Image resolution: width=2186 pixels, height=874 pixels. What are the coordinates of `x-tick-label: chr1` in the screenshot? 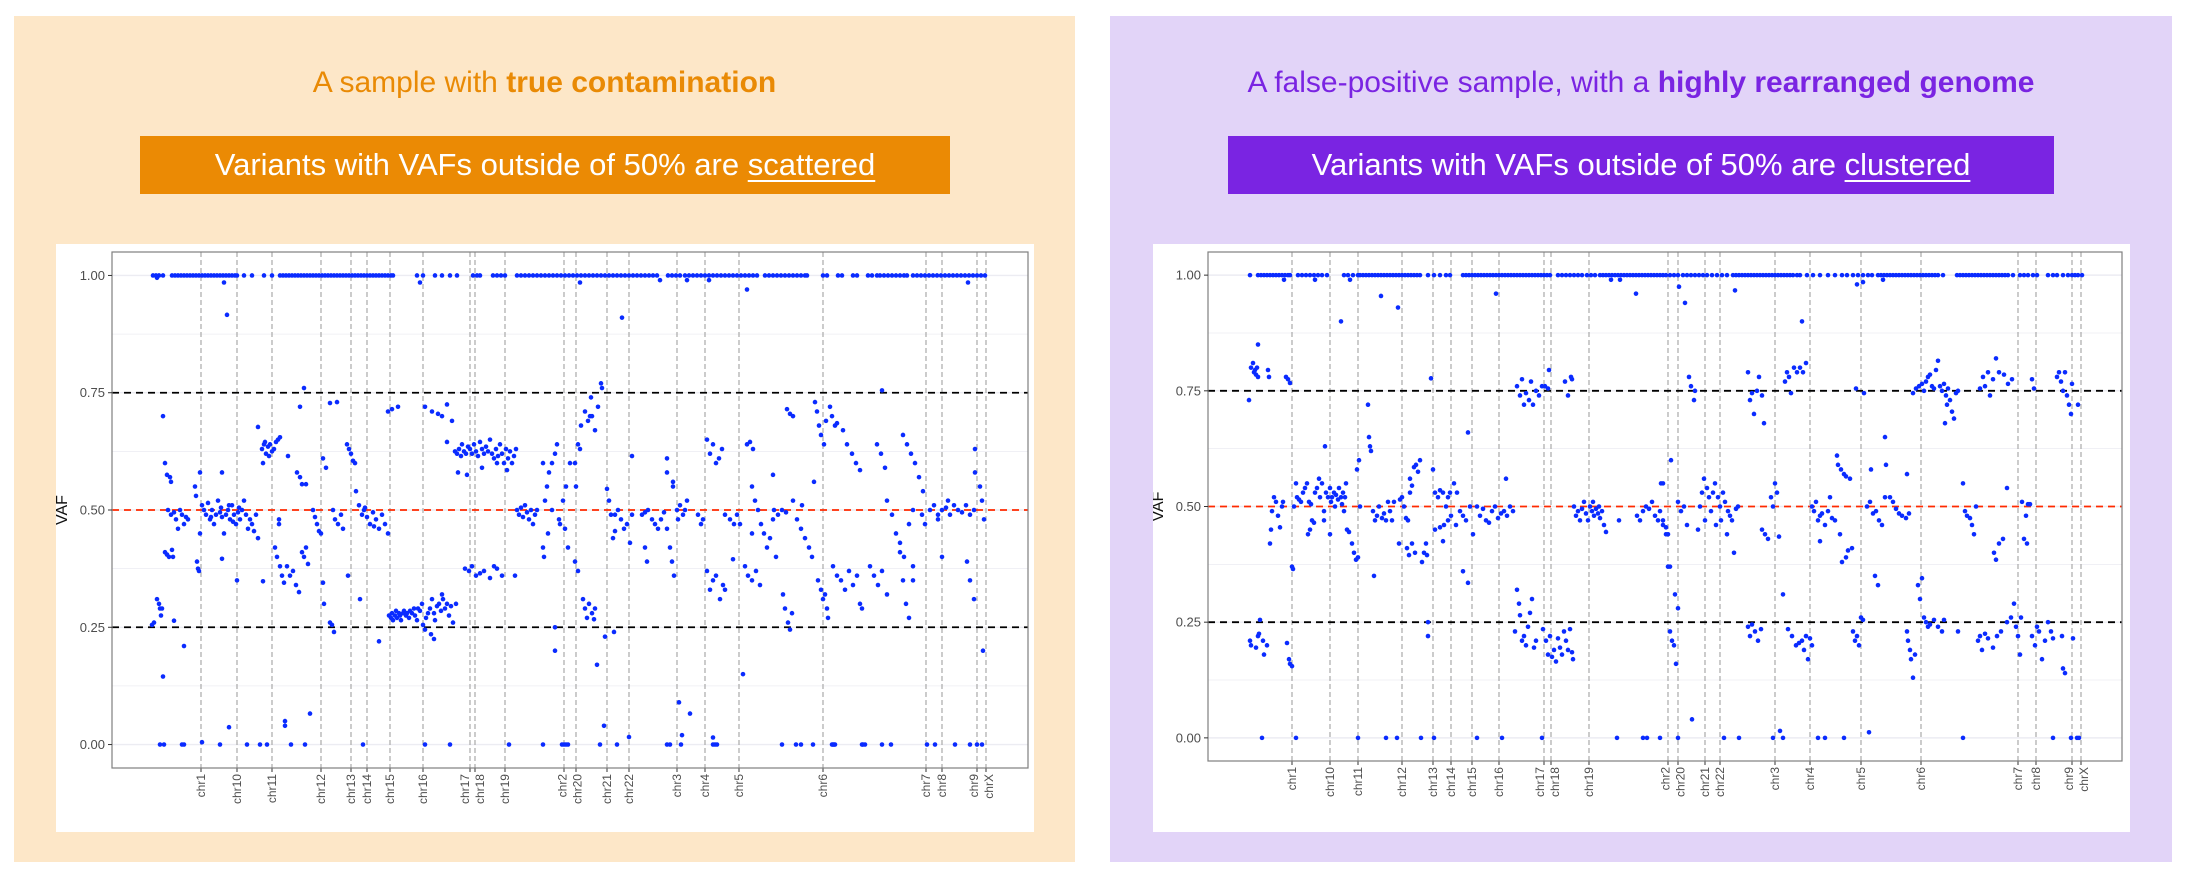 It's located at (1292, 779).